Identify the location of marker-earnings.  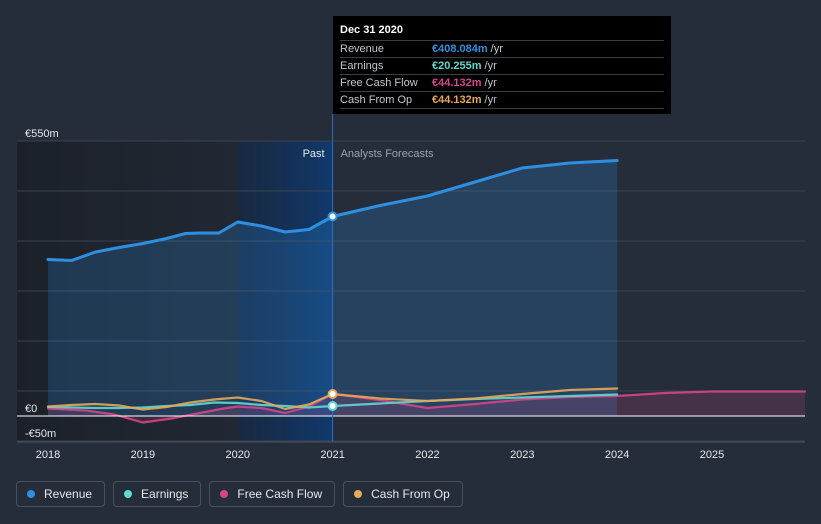
(332, 406).